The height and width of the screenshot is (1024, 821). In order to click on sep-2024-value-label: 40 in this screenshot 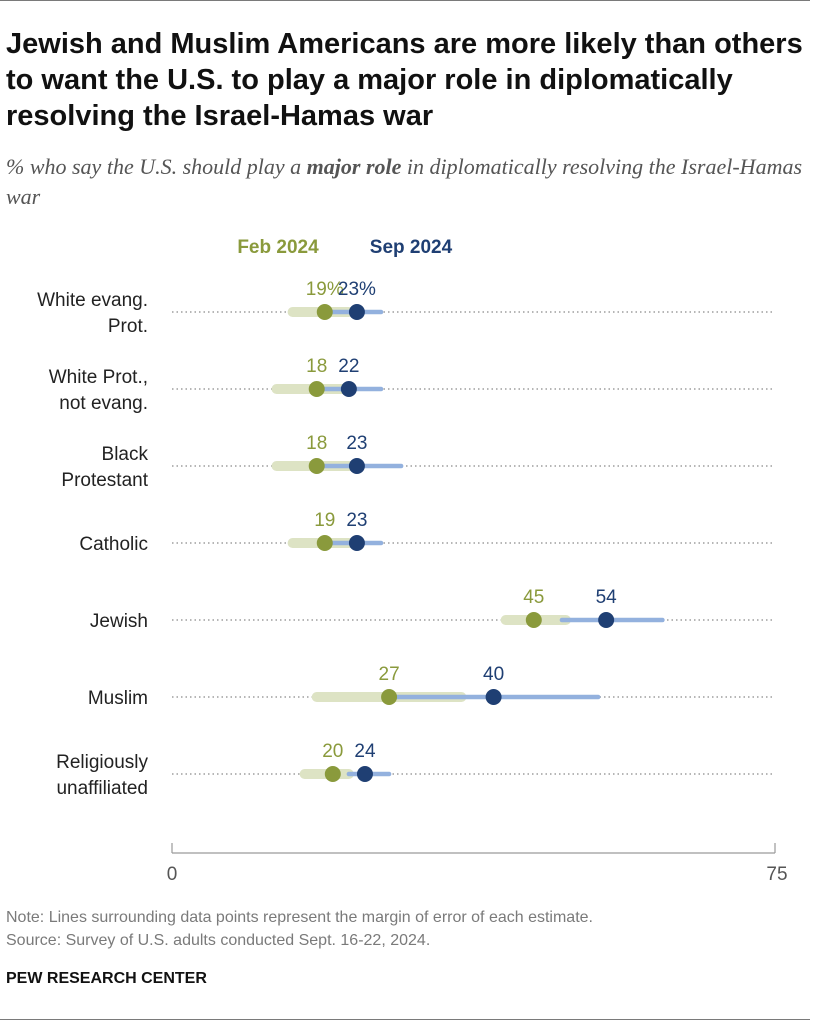, I will do `click(493, 674)`.